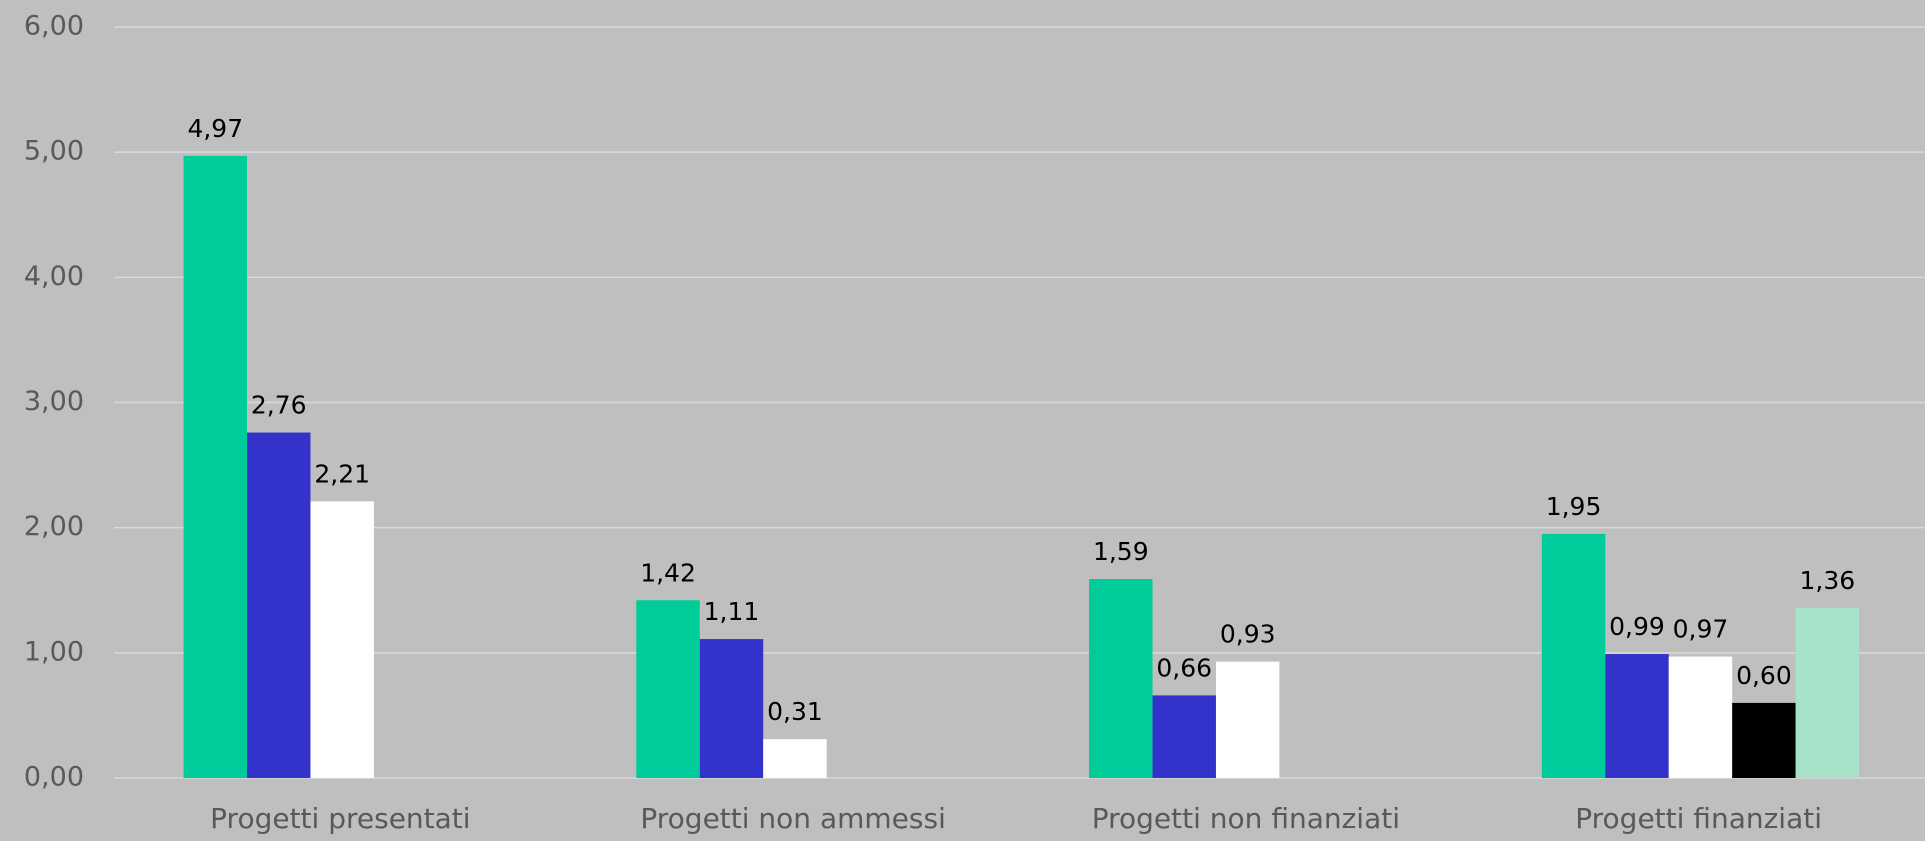  Describe the element at coordinates (1184, 667) in the screenshot. I see `value-label: 0,66` at that location.